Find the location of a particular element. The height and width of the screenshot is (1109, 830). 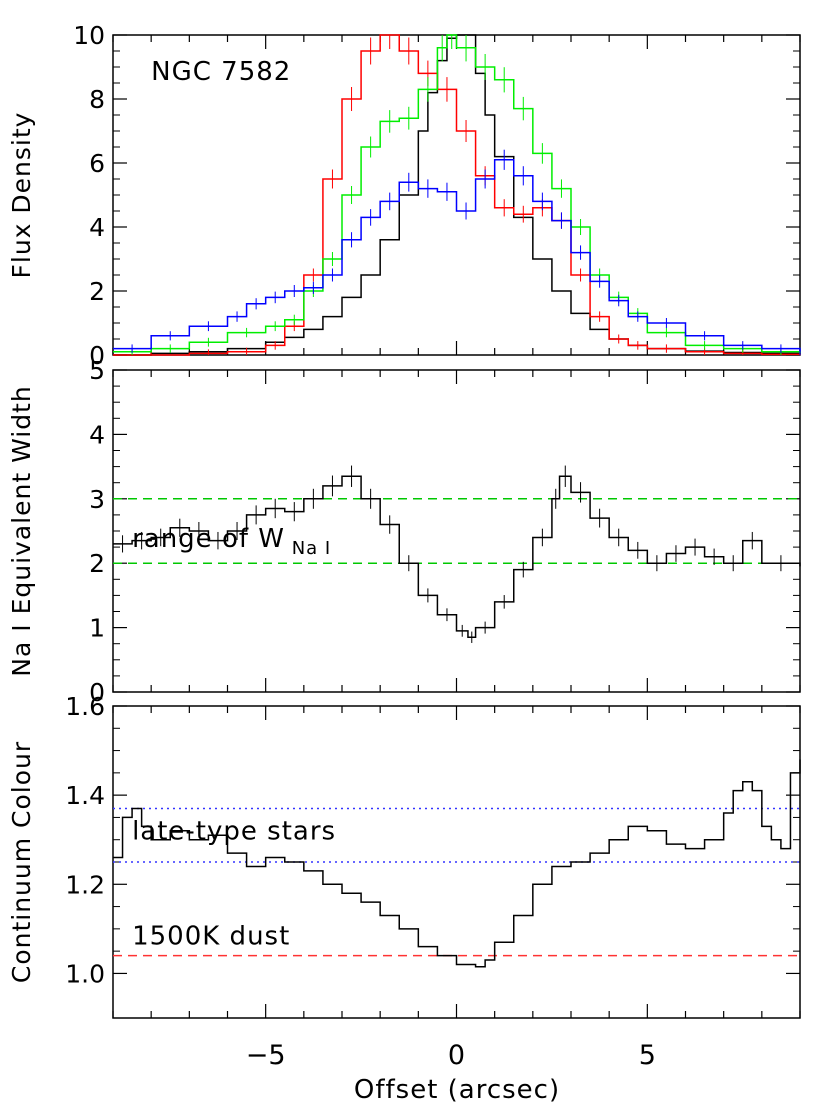

y-tick-label: 1.6 is located at coordinates (85, 706).